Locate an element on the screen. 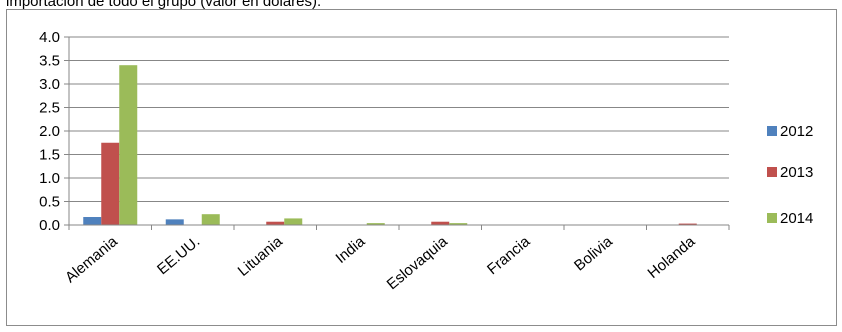 The width and height of the screenshot is (842, 332). x-tick-label: India is located at coordinates (350, 250).